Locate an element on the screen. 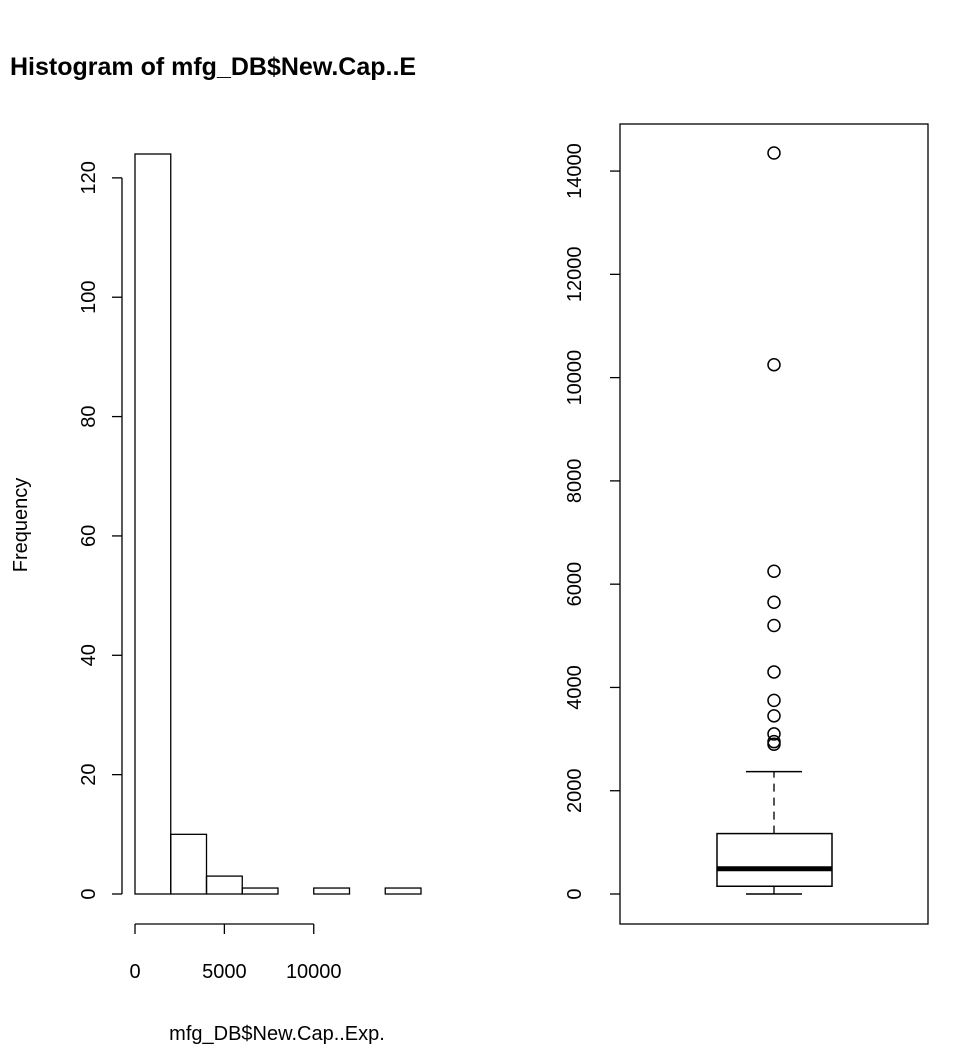  boxplot-y-tick-label: 12000 is located at coordinates (575, 275).